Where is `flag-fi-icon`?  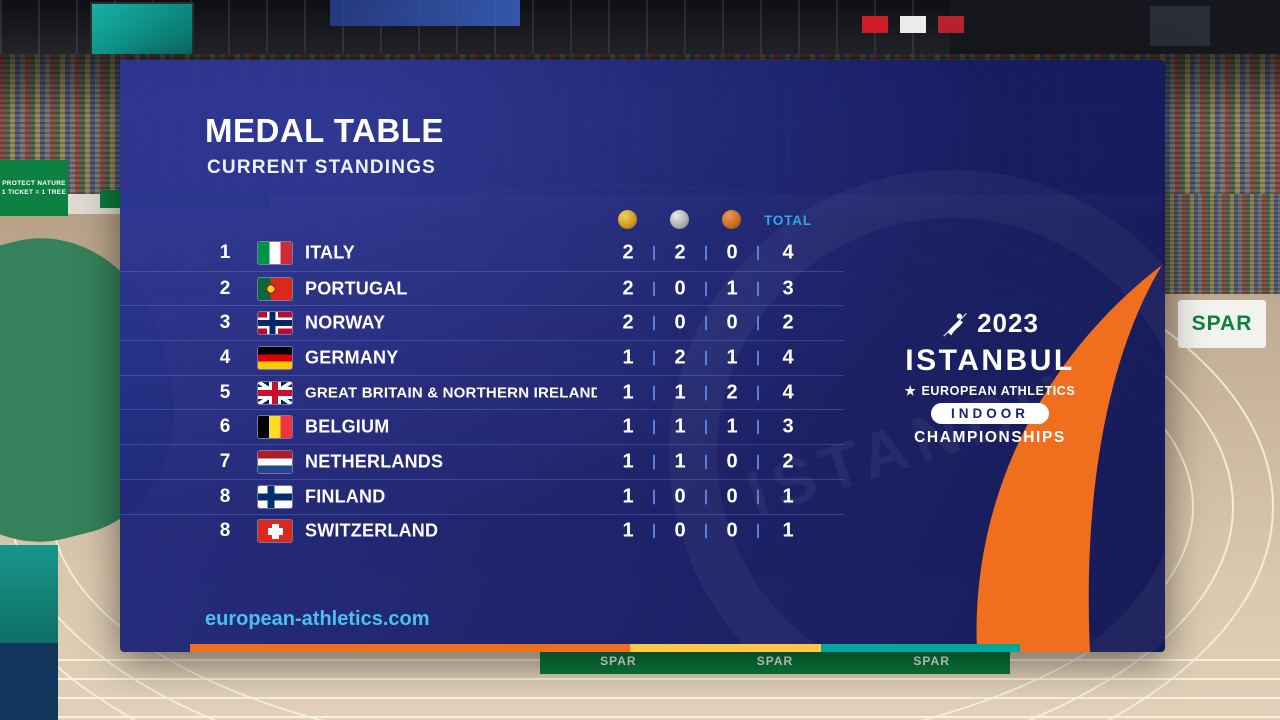
flag-fi-icon is located at coordinates (275, 496).